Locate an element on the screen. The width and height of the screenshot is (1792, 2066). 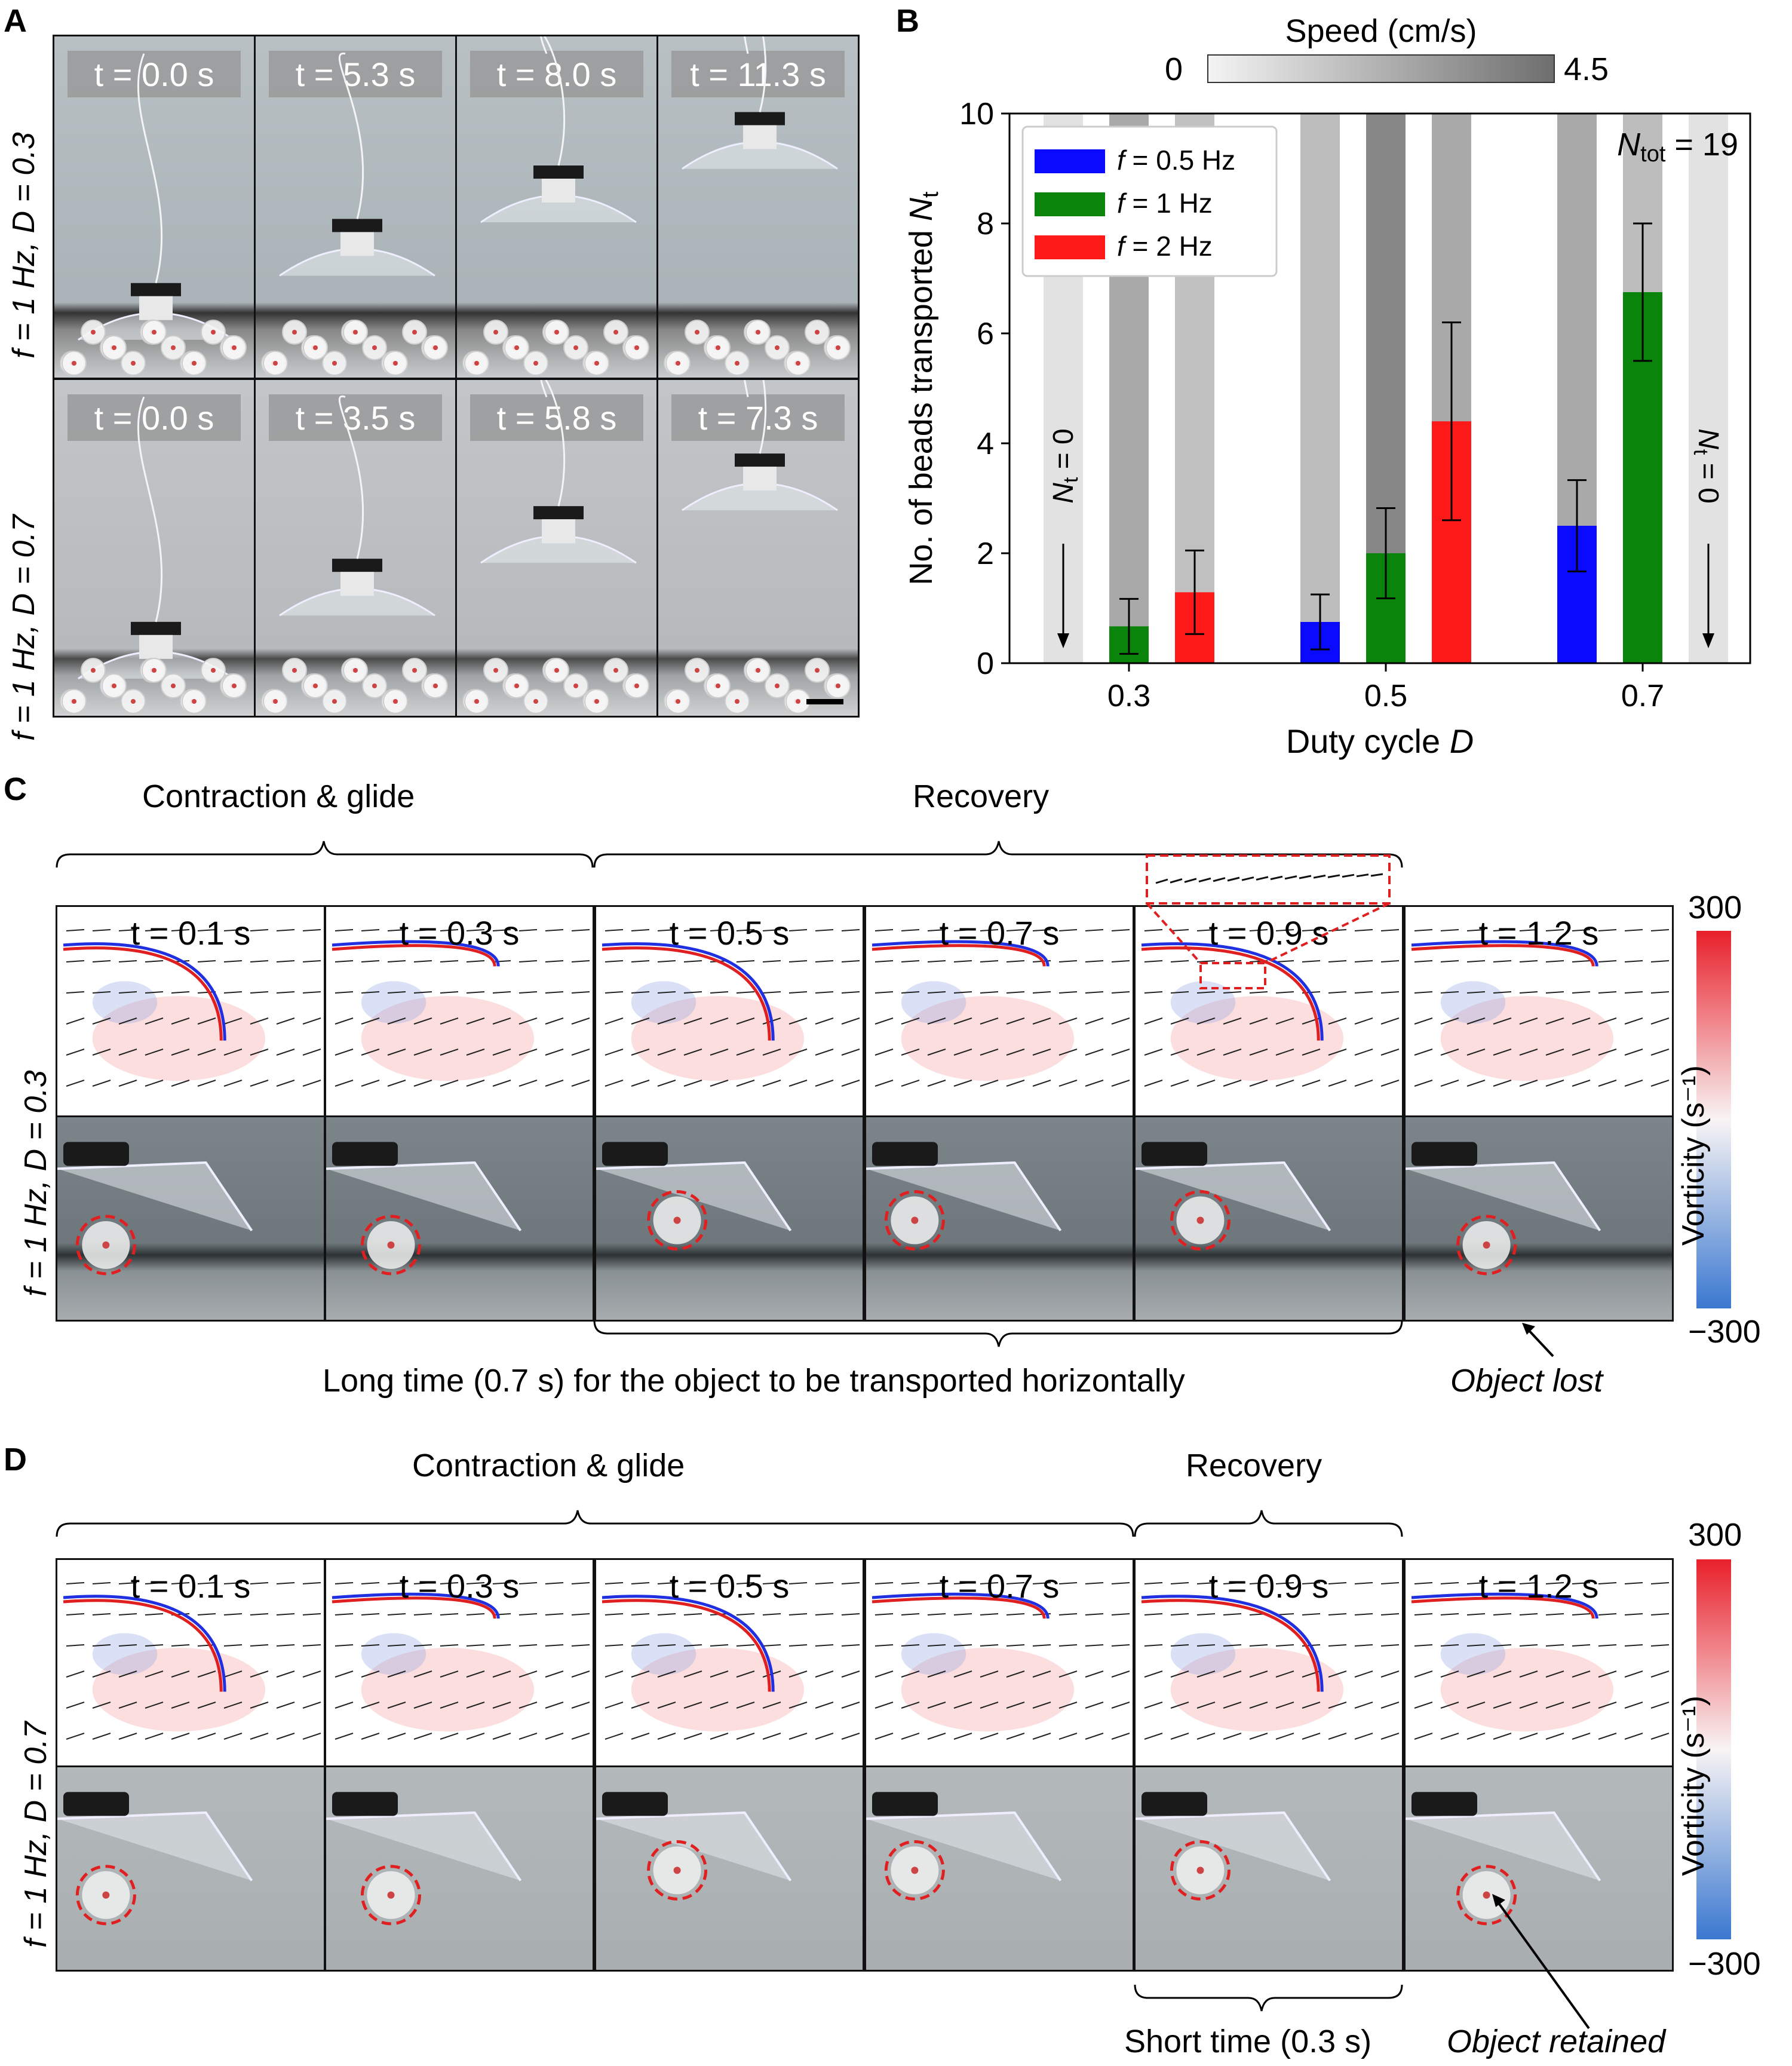
scale-bar is located at coordinates (824, 701).